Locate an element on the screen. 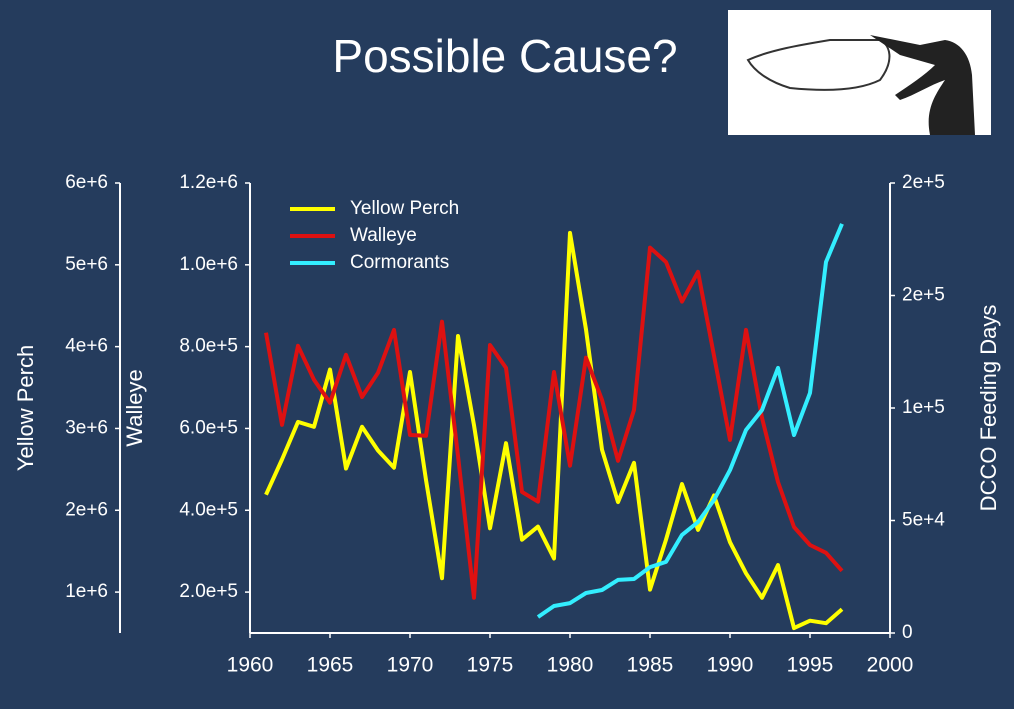 The image size is (1014, 709). y-tick-label: 2e+6 is located at coordinates (86, 509).